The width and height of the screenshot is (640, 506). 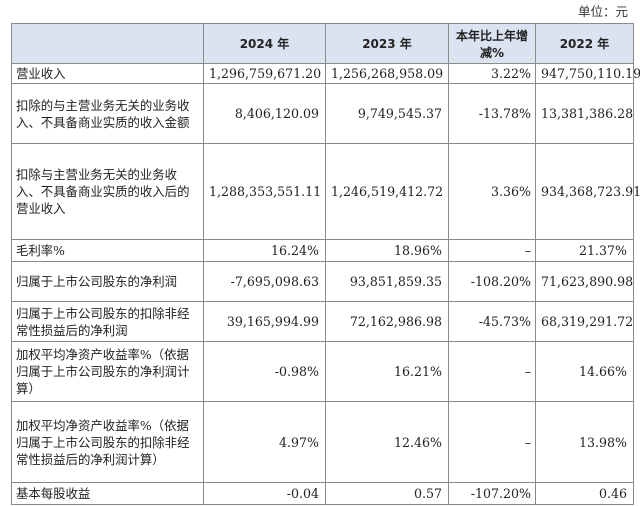 What do you see at coordinates (584, 113) in the screenshot?
I see `value-2022: 13,381,386.28` at bounding box center [584, 113].